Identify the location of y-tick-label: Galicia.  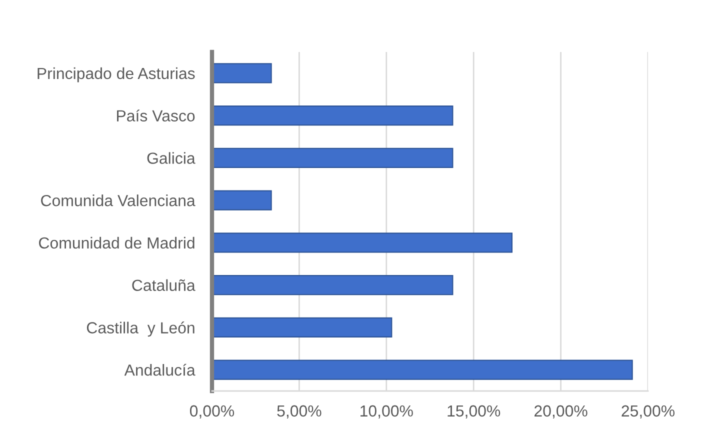
(171, 158).